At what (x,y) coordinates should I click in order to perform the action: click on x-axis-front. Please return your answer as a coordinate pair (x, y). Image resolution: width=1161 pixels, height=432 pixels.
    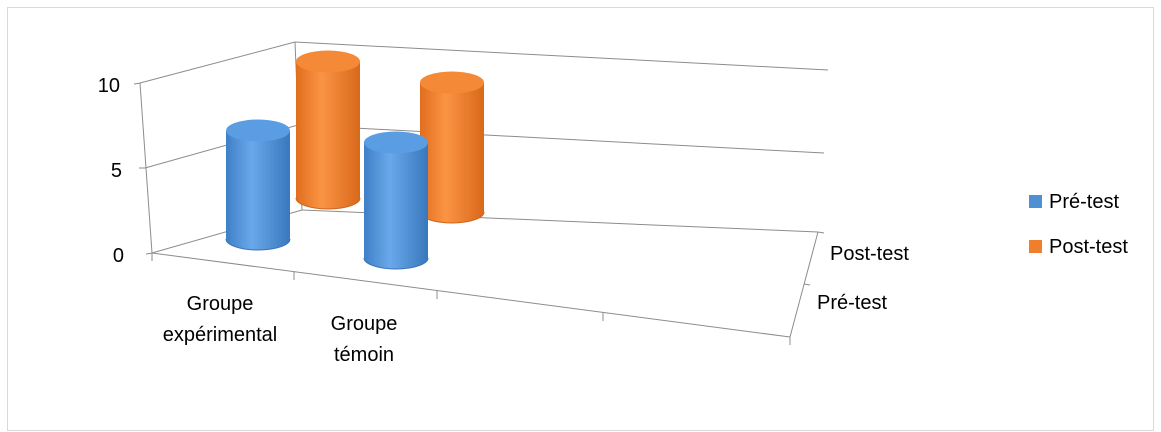
    Looking at the image, I should click on (471, 295).